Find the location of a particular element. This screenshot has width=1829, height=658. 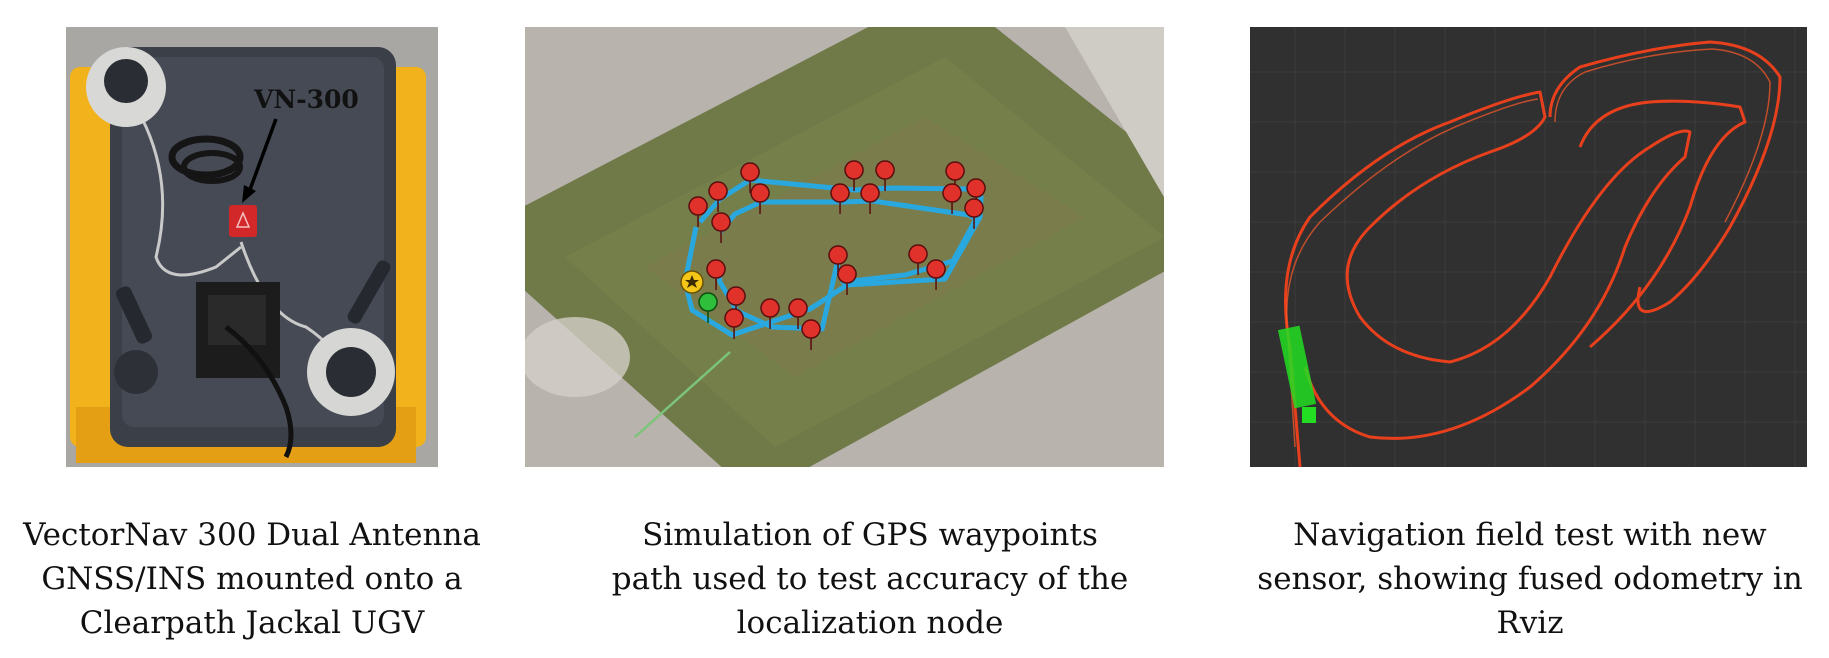

start-marker is located at coordinates (708, 308).